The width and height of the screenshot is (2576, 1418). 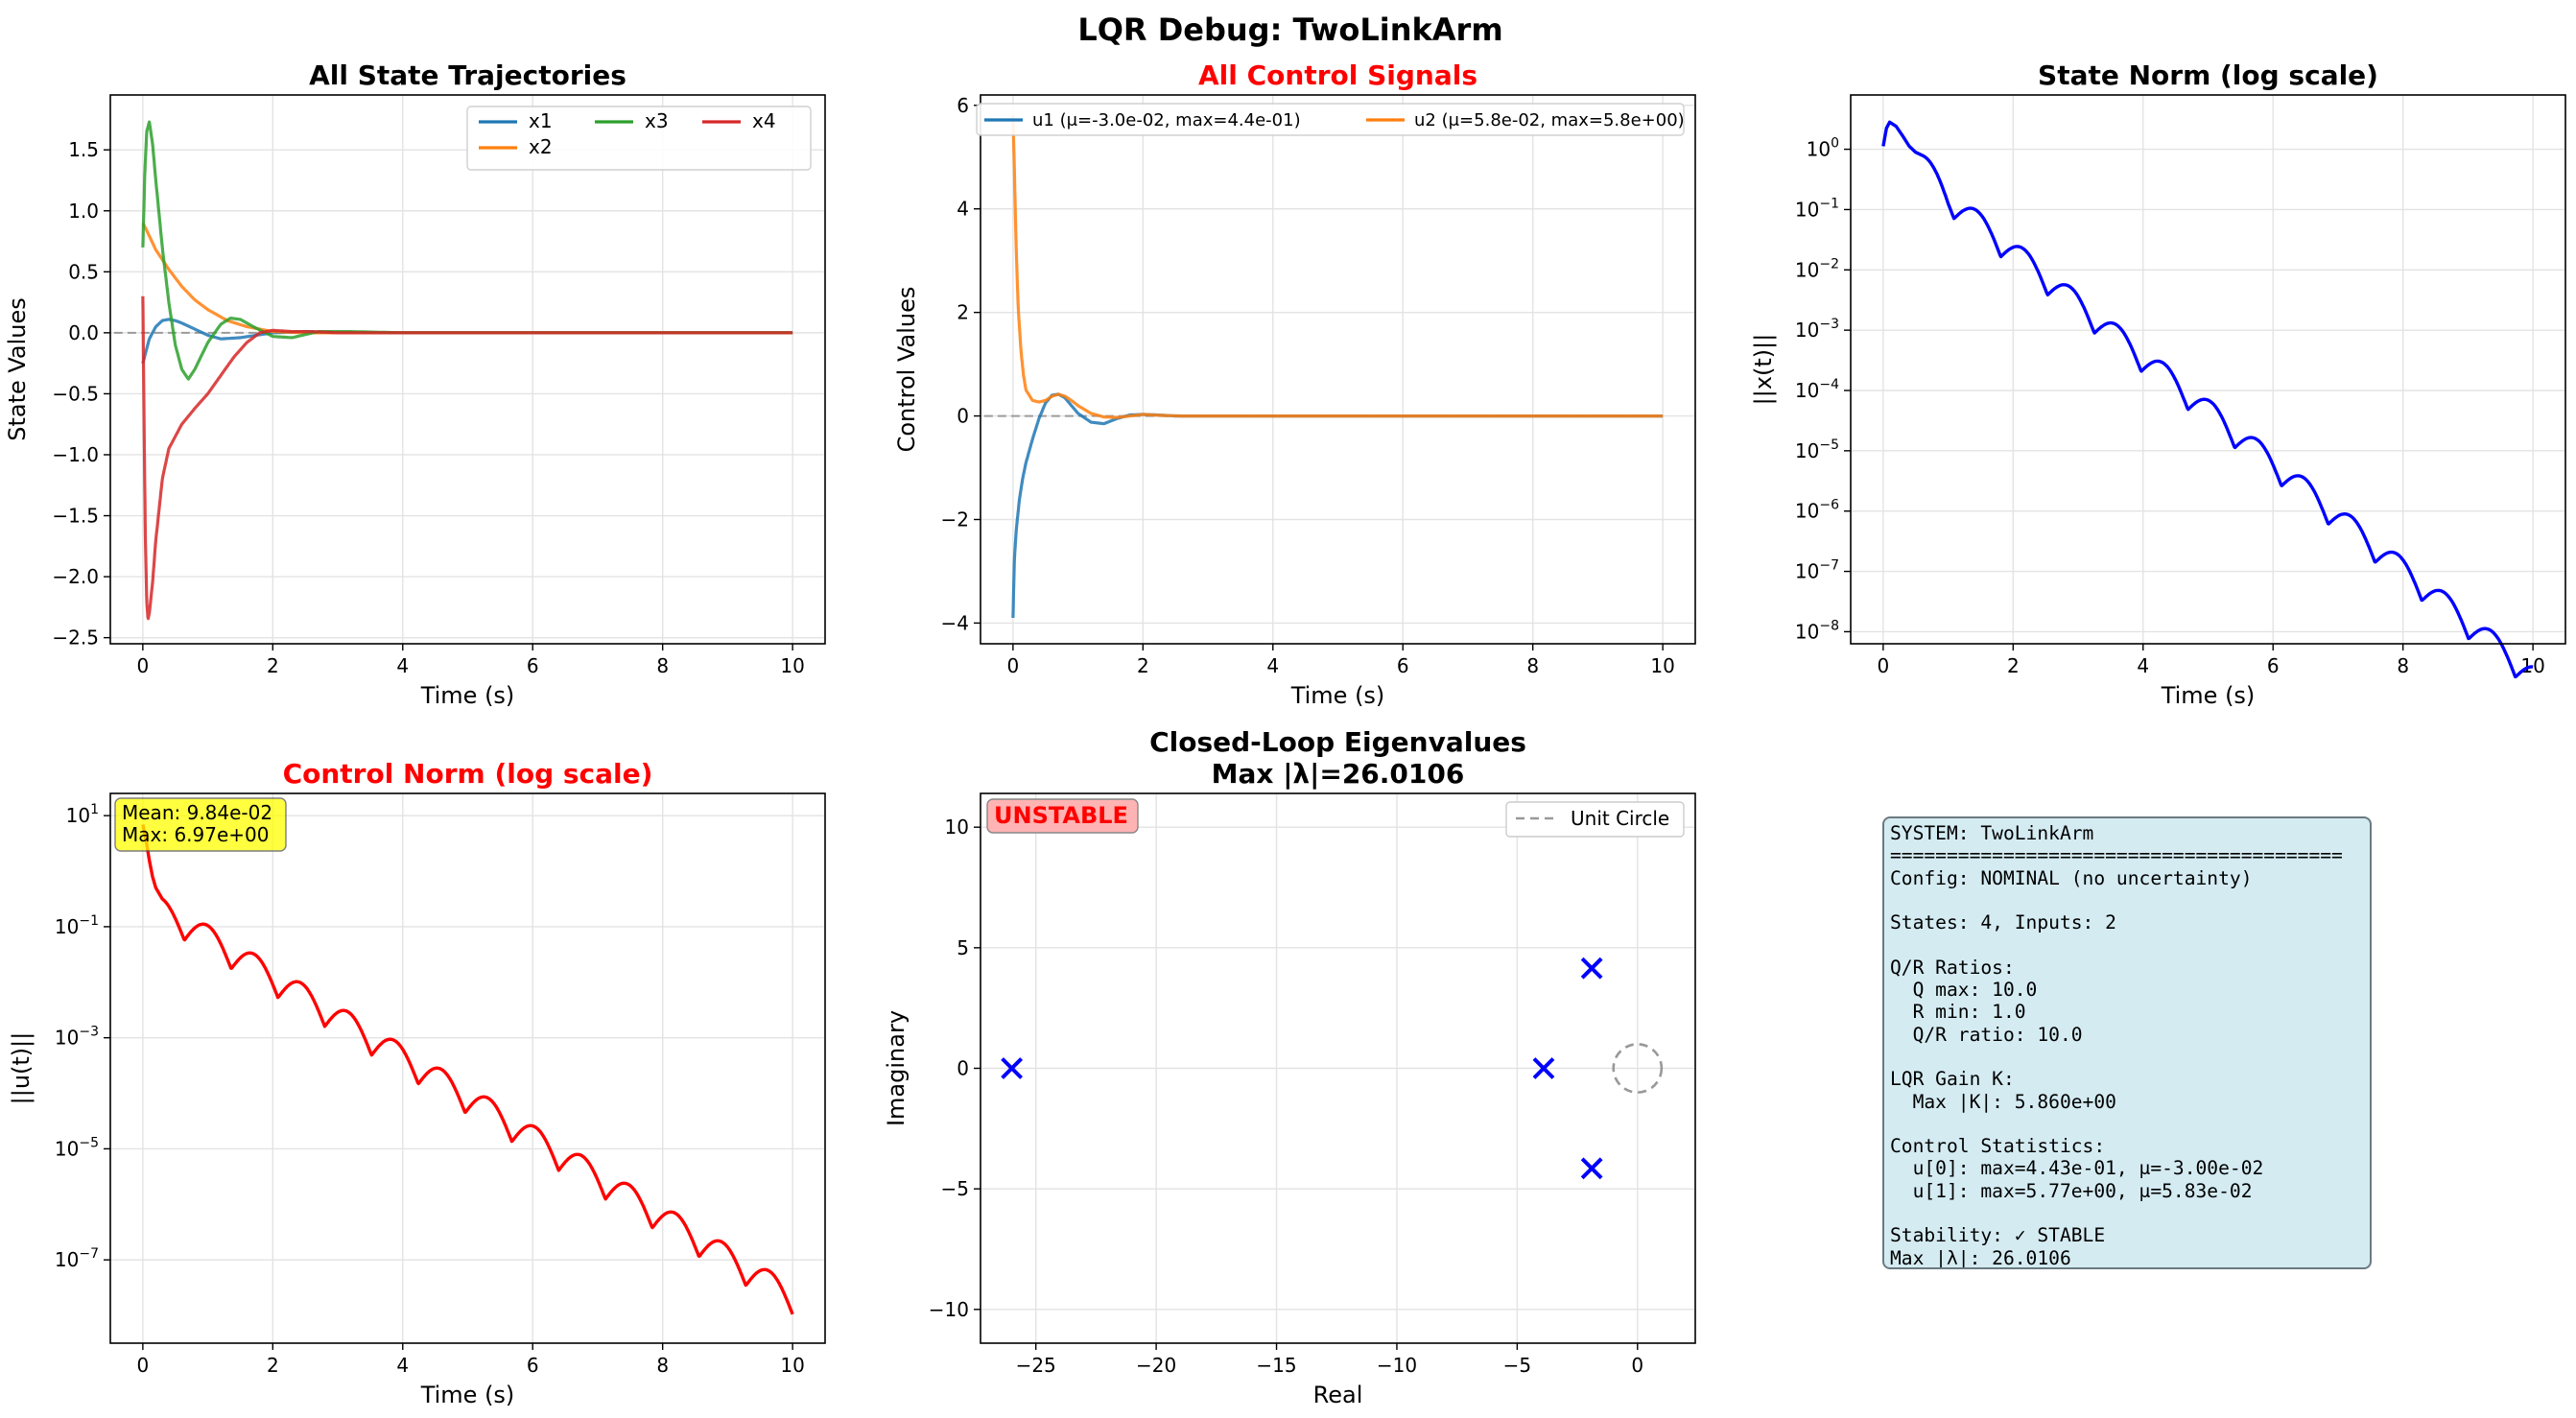 I want to click on info-line: Max |λ|: 26.0106, so click(x=1981, y=1257).